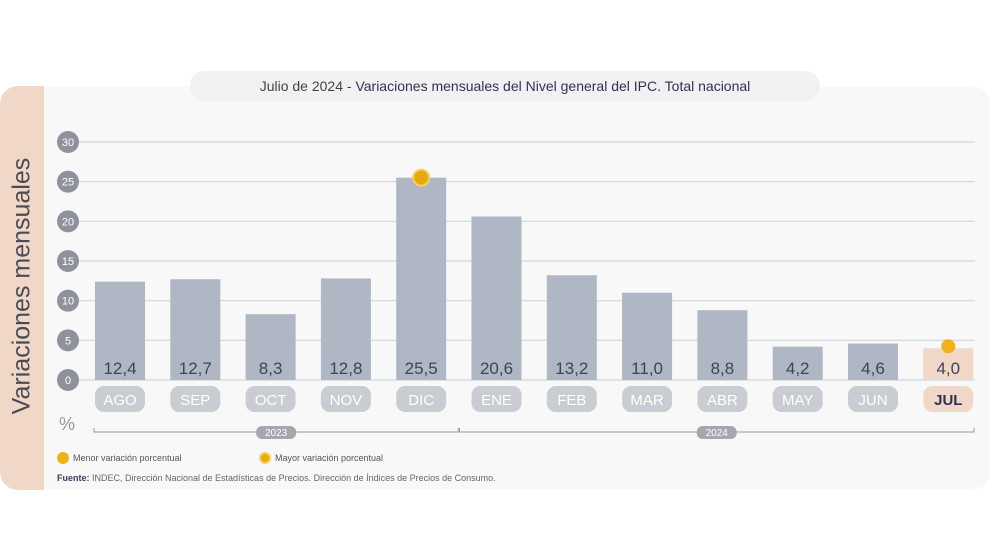 The width and height of the screenshot is (992, 558). I want to click on bar-sep, so click(195, 329).